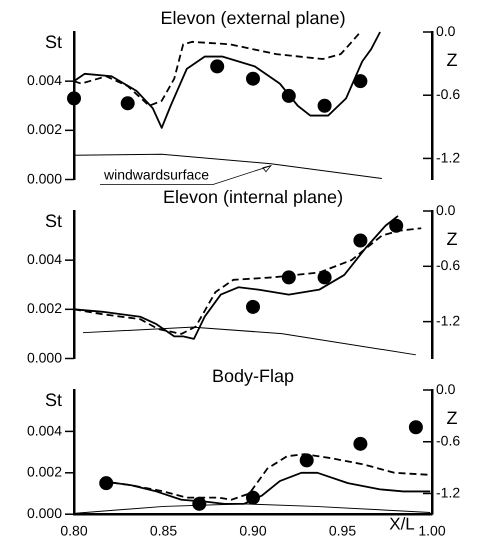 The width and height of the screenshot is (490, 549). I want to click on chart-title: Elevon (external plane), so click(253, 18).